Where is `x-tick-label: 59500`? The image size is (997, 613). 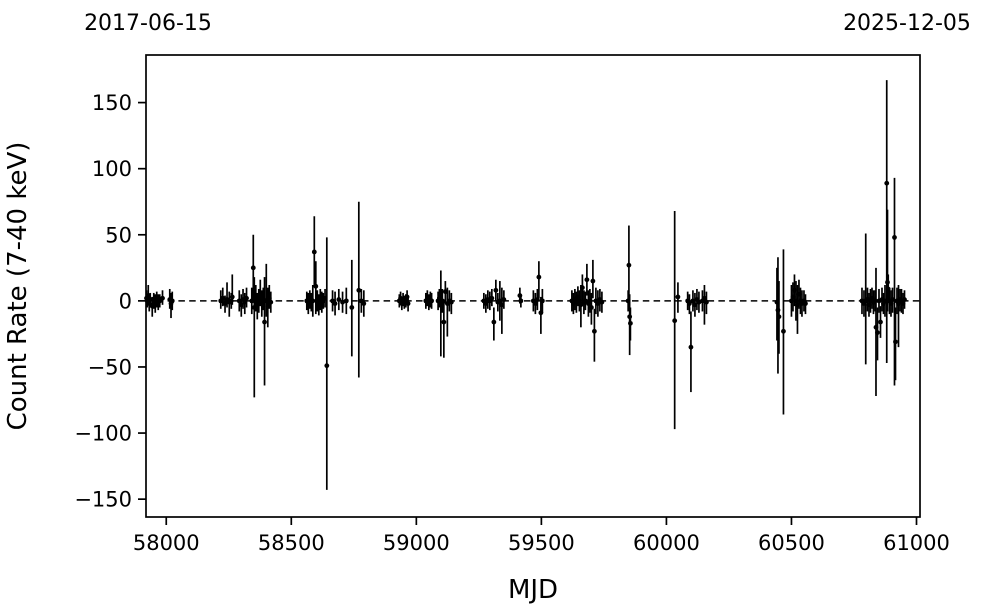 x-tick-label: 59500 is located at coordinates (541, 543).